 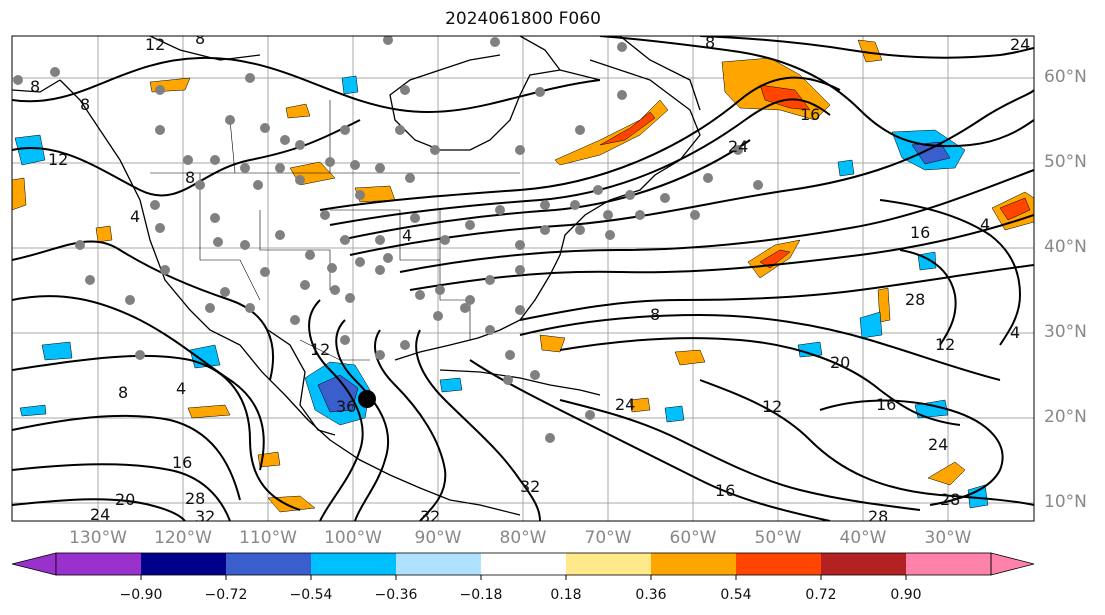 I want to click on latitude-label: 30°N, so click(x=1065, y=332).